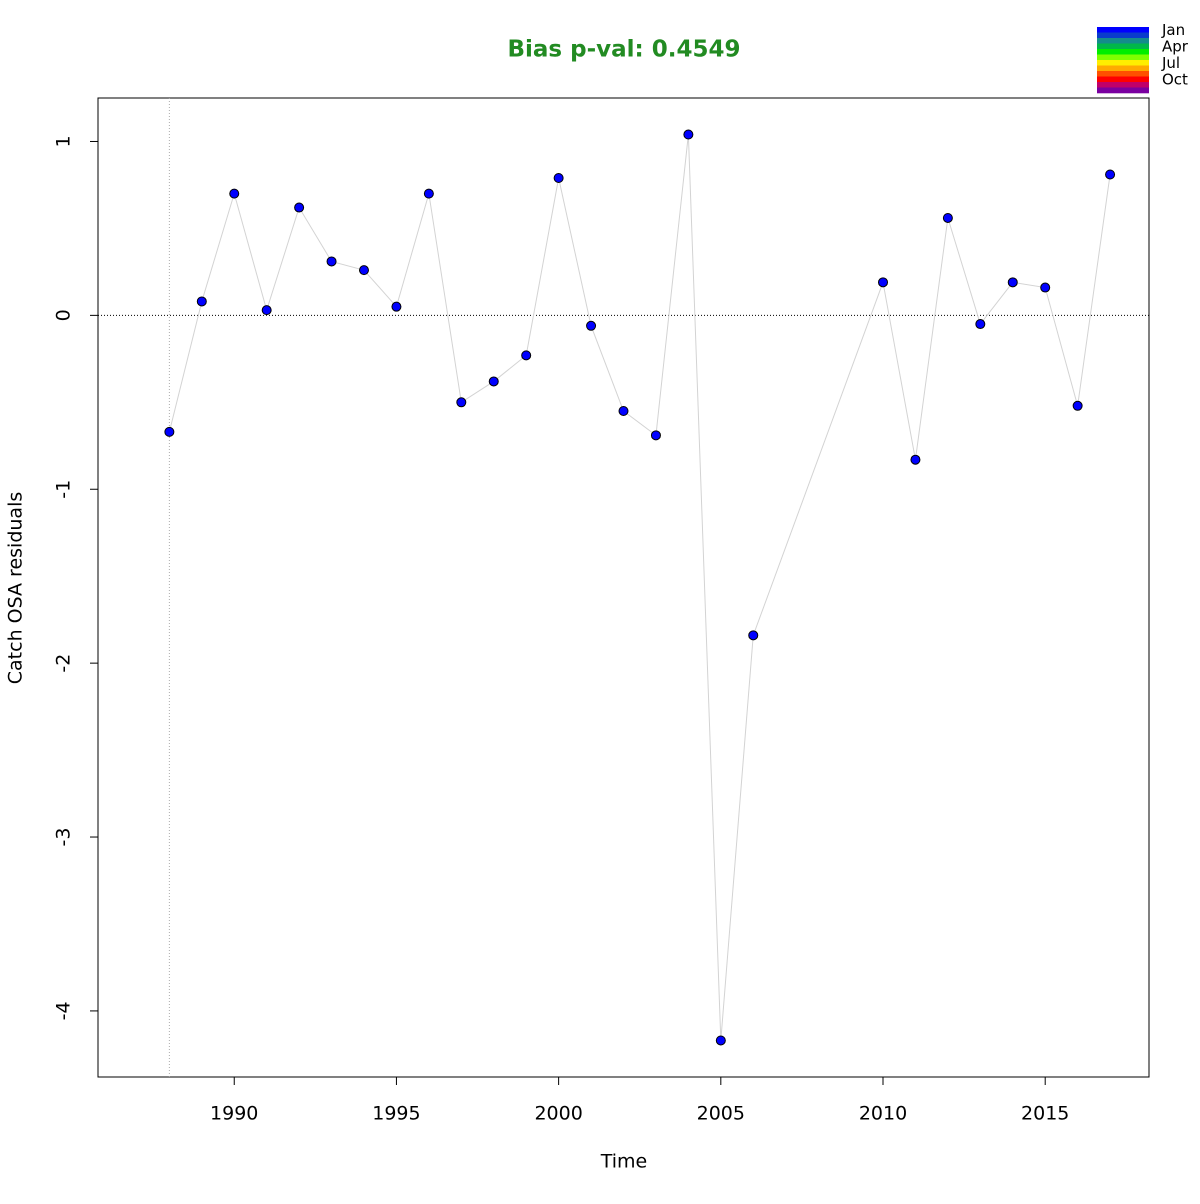 This screenshot has height=1204, width=1200. What do you see at coordinates (883, 1114) in the screenshot?
I see `x-tick-label: 2010` at bounding box center [883, 1114].